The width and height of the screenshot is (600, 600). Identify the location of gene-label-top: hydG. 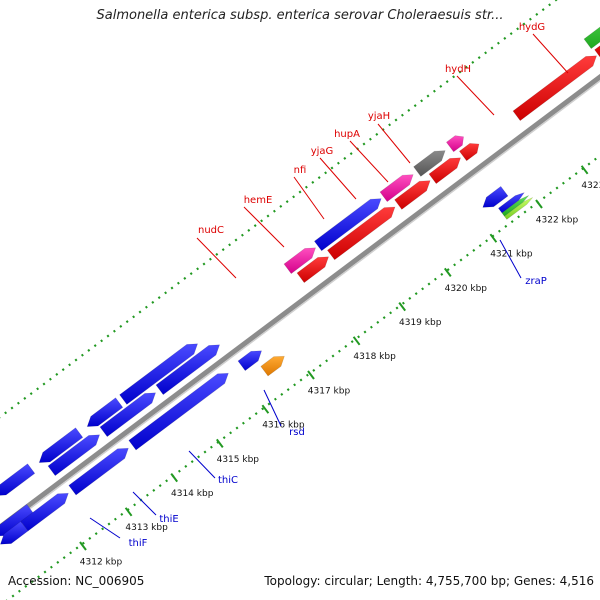
(532, 27).